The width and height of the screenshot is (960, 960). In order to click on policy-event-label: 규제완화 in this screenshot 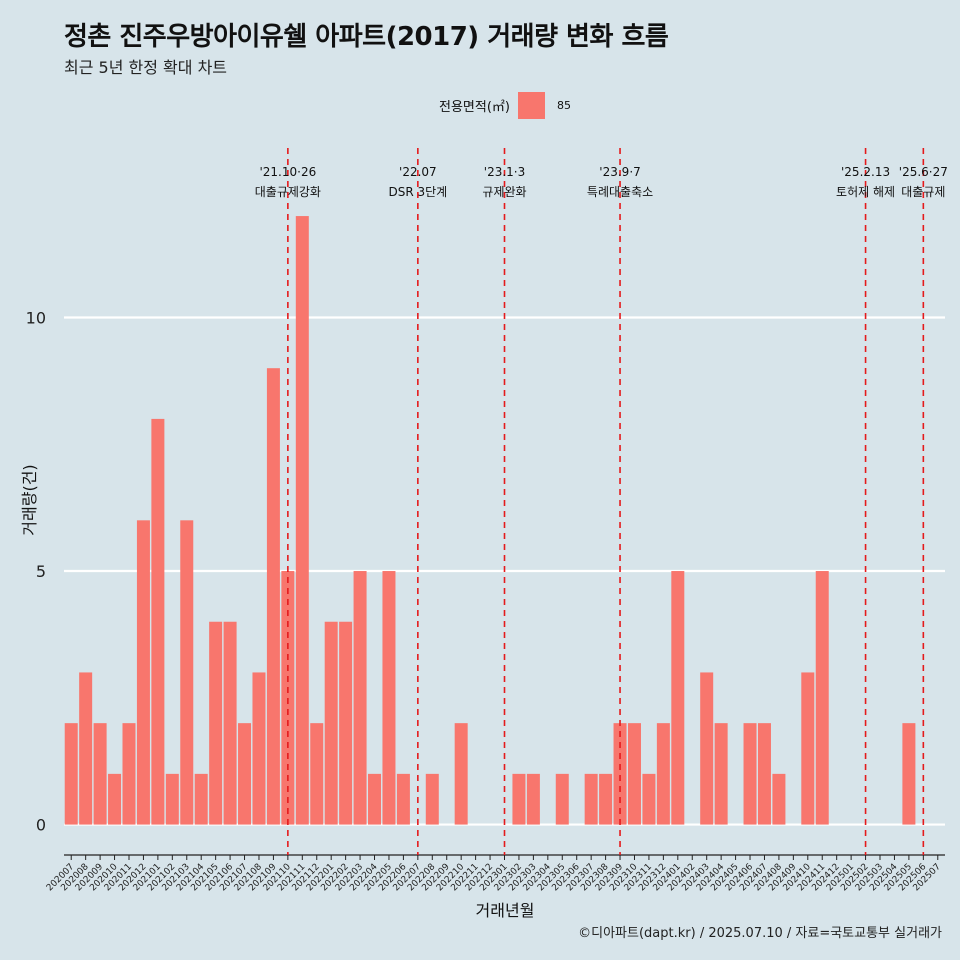, I will do `click(504, 192)`.